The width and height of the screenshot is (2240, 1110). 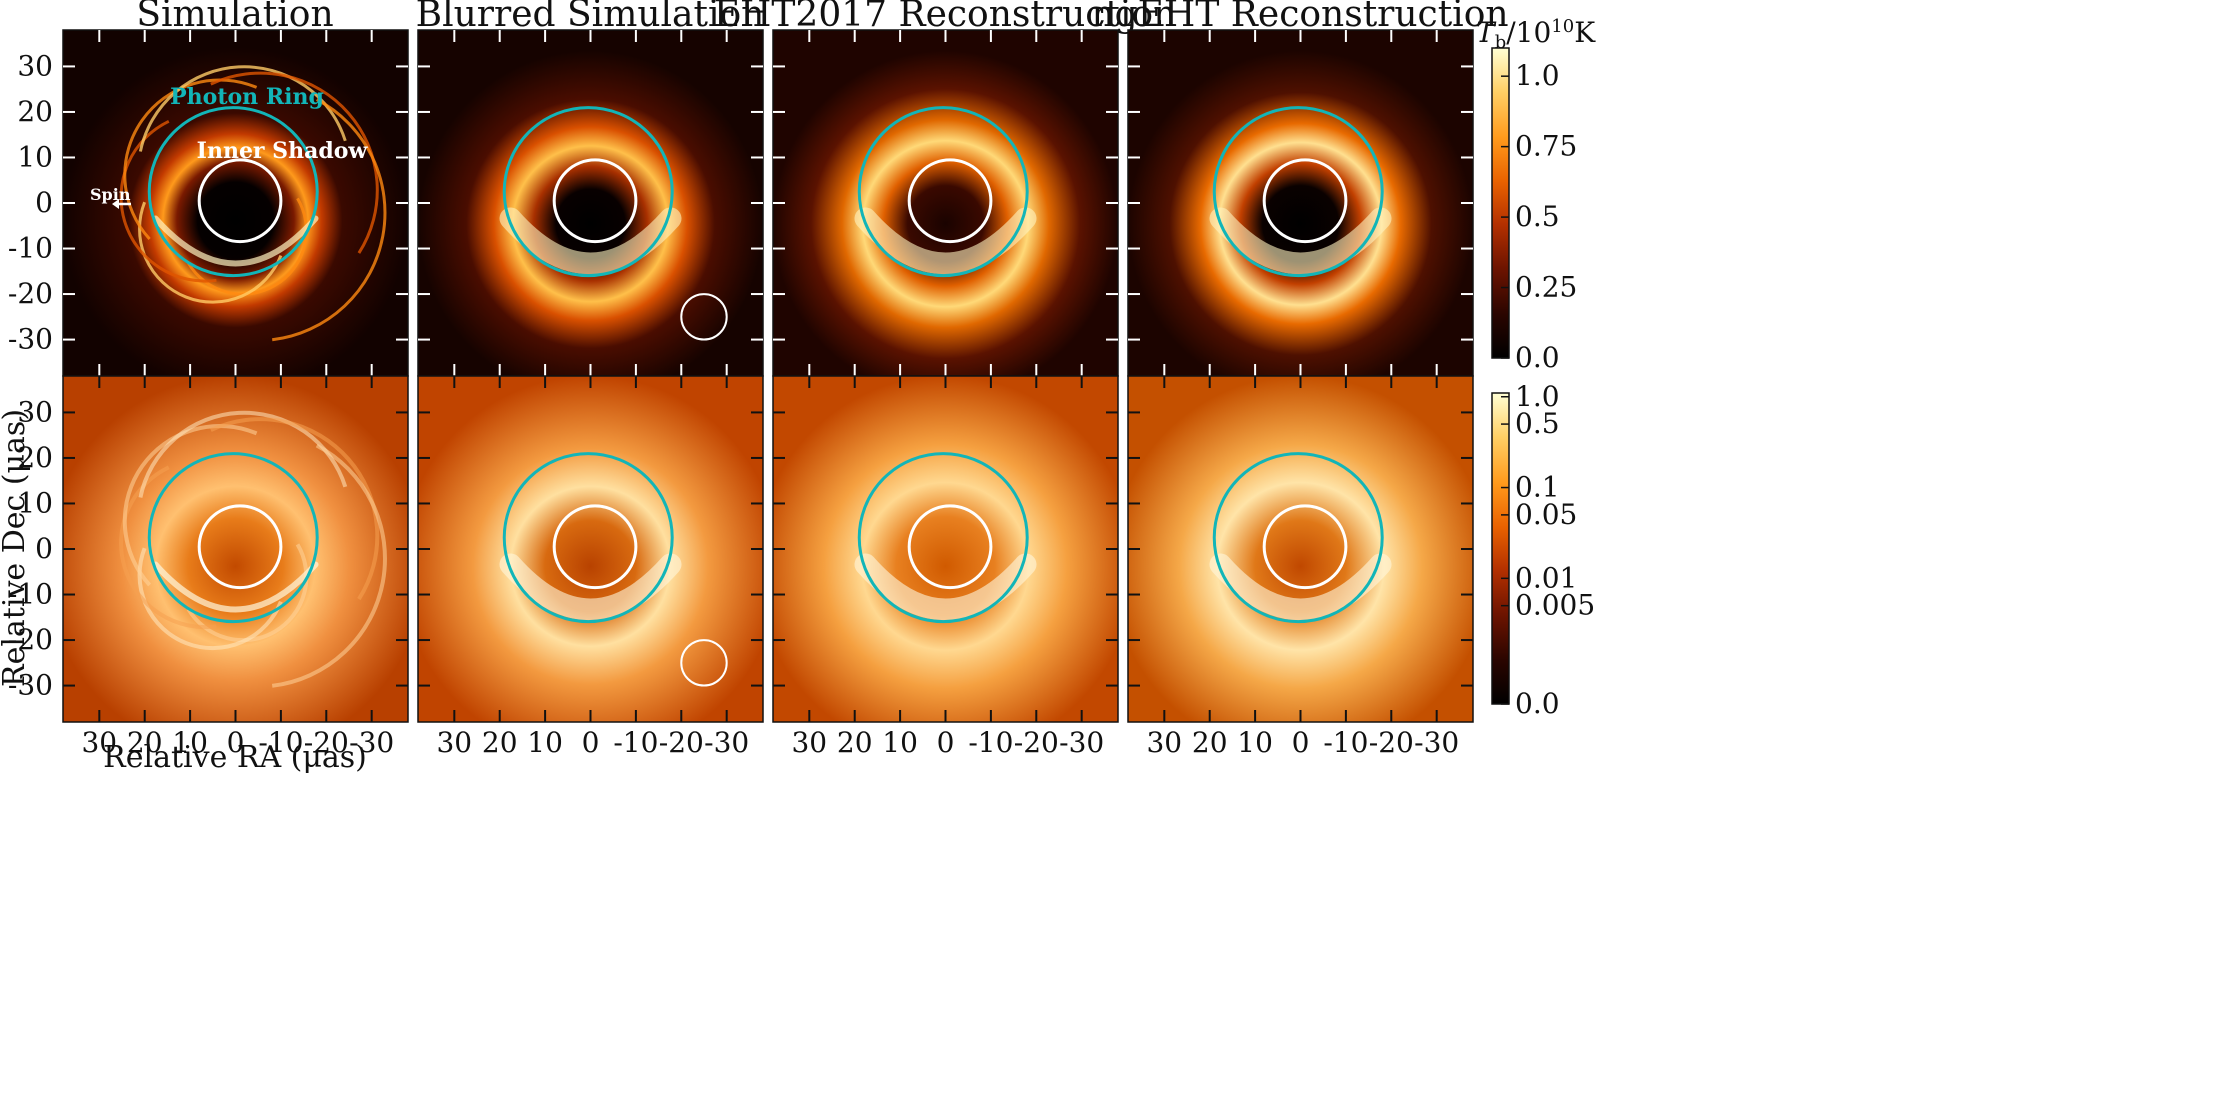 I want to click on colorbar-tick-label: 0.05, so click(x=1546, y=514).